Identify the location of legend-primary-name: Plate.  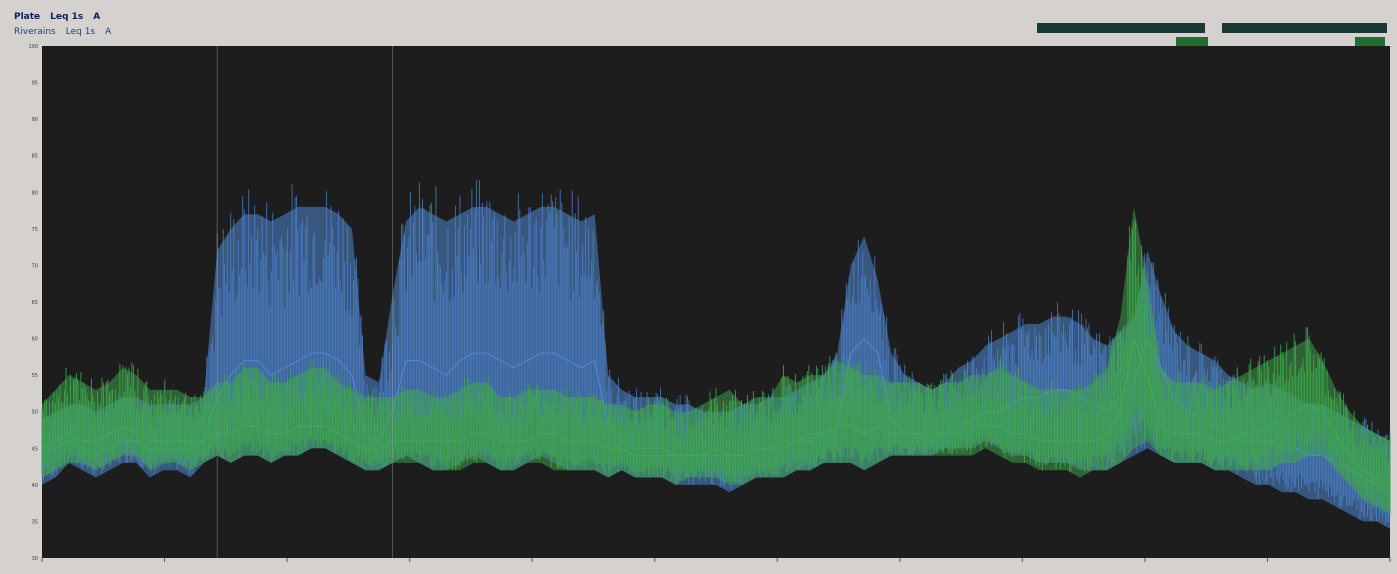
(27, 17).